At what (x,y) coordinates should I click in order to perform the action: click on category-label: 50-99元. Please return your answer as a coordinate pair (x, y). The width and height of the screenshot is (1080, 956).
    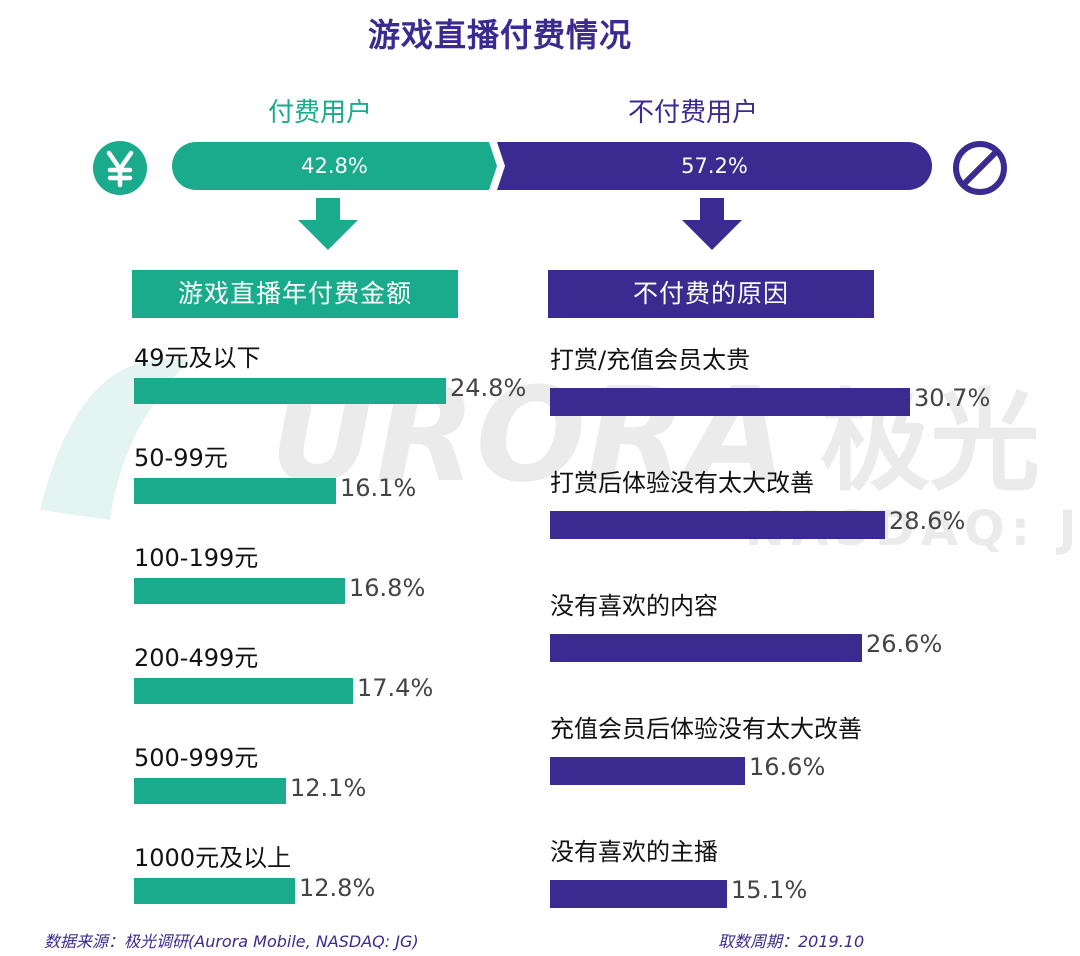
    Looking at the image, I should click on (181, 458).